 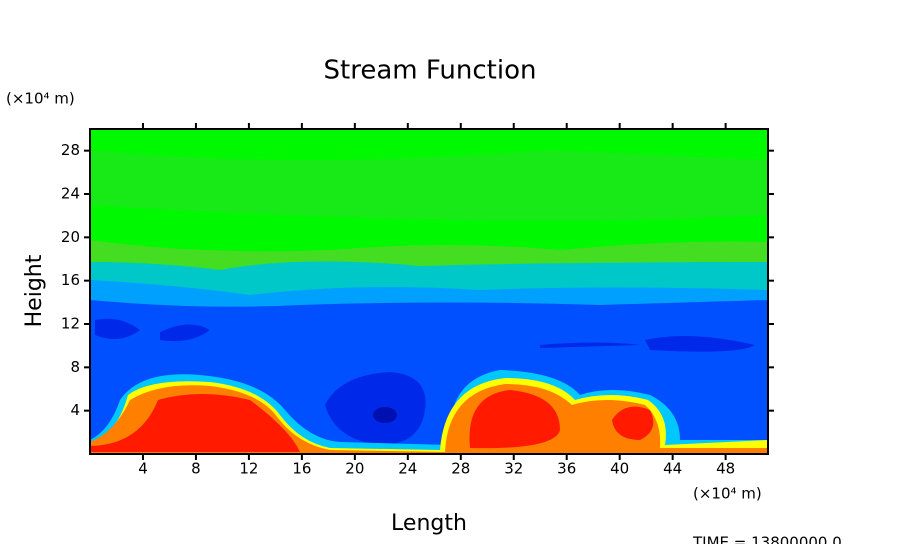 I want to click on y-tick-label: 16, so click(x=70, y=280).